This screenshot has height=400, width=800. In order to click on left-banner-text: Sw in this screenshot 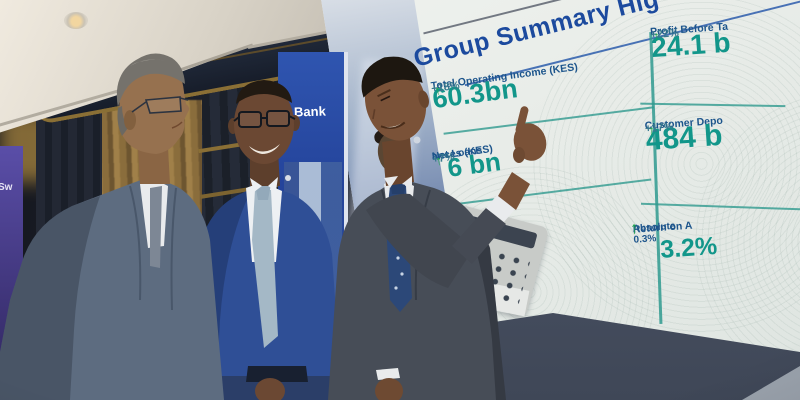, I will do `click(6, 187)`.